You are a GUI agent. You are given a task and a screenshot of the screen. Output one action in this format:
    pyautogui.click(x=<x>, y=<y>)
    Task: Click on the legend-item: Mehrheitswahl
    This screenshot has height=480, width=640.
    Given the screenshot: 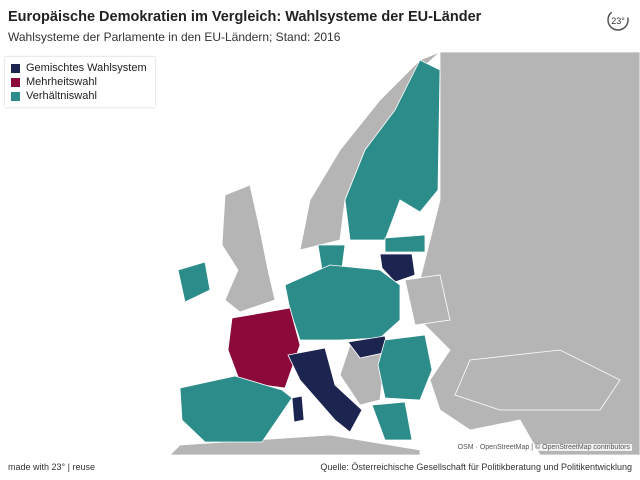 What is the action you would take?
    pyautogui.click(x=79, y=82)
    